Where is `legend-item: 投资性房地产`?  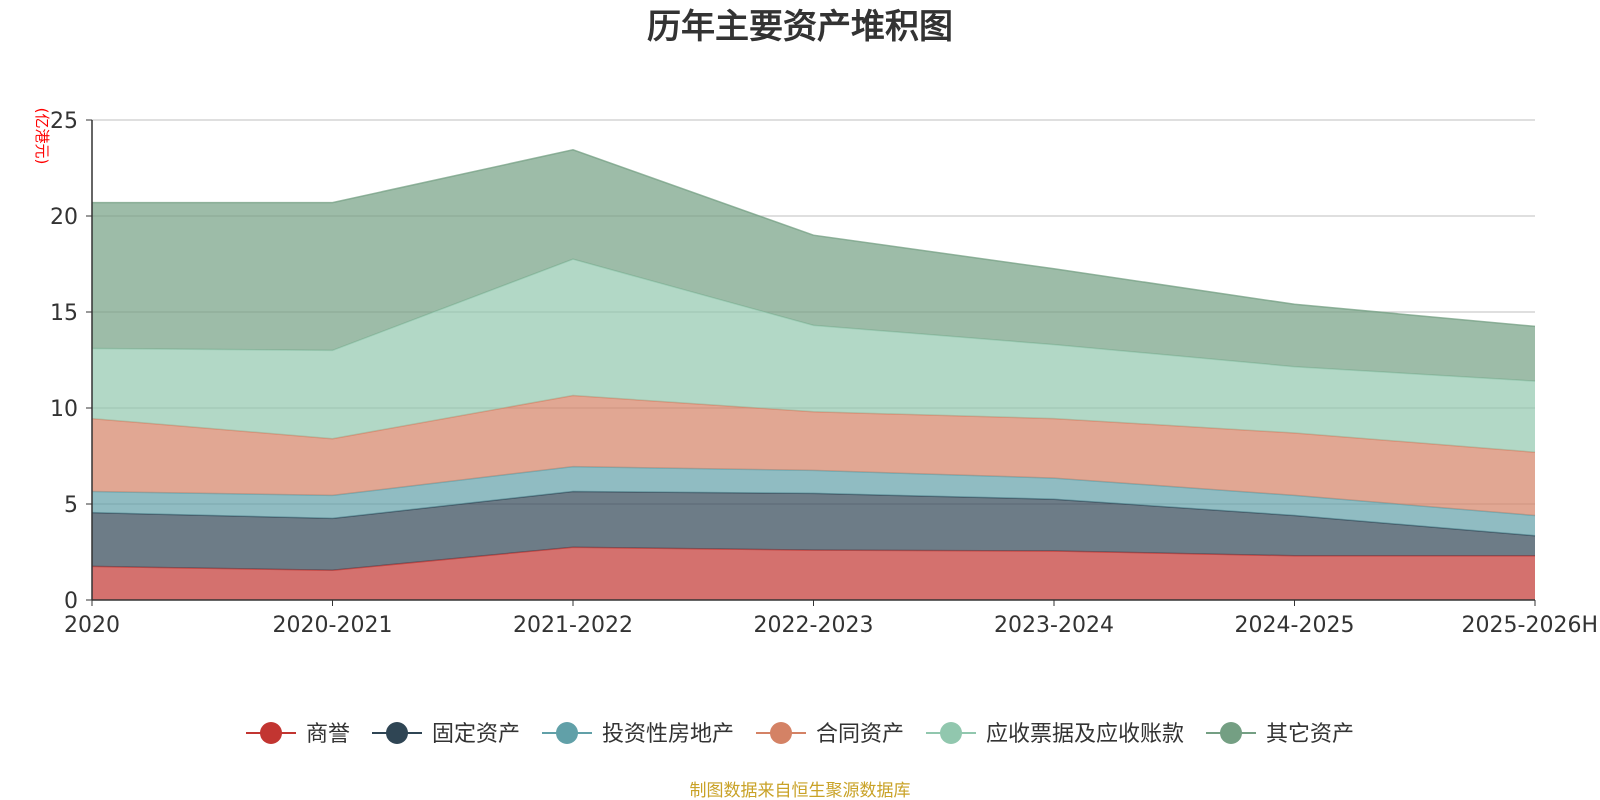 legend-item: 投资性房地产 is located at coordinates (638, 734).